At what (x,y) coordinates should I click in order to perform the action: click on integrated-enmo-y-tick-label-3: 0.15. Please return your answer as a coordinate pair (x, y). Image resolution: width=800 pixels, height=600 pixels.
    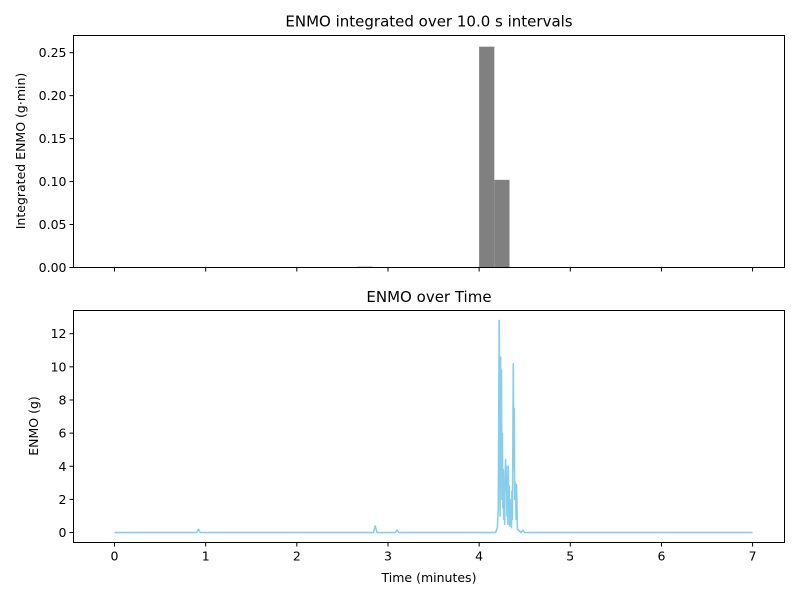
    Looking at the image, I should click on (53, 138).